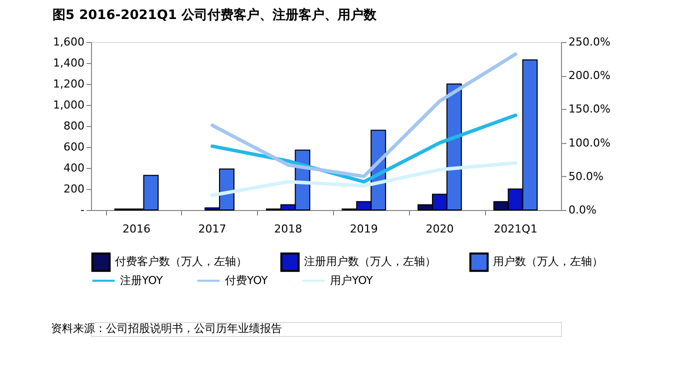  I want to click on x-tick-label: 2018, so click(288, 229).